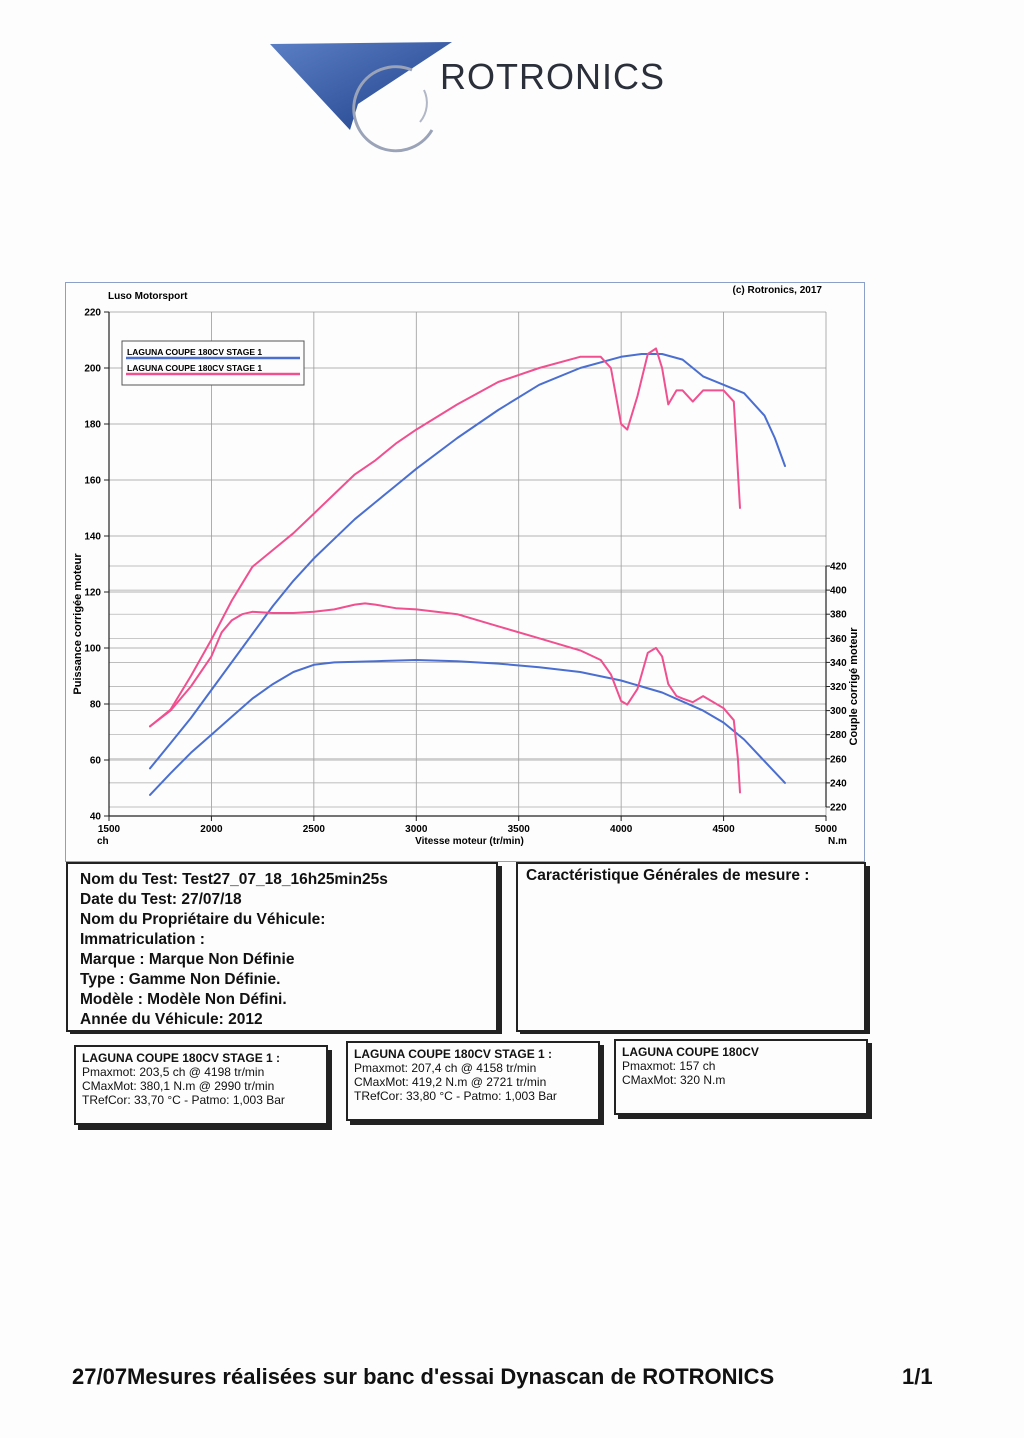  Describe the element at coordinates (171, 1019) in the screenshot. I see `test-info-line: Année du Véhicule: 2012` at that location.